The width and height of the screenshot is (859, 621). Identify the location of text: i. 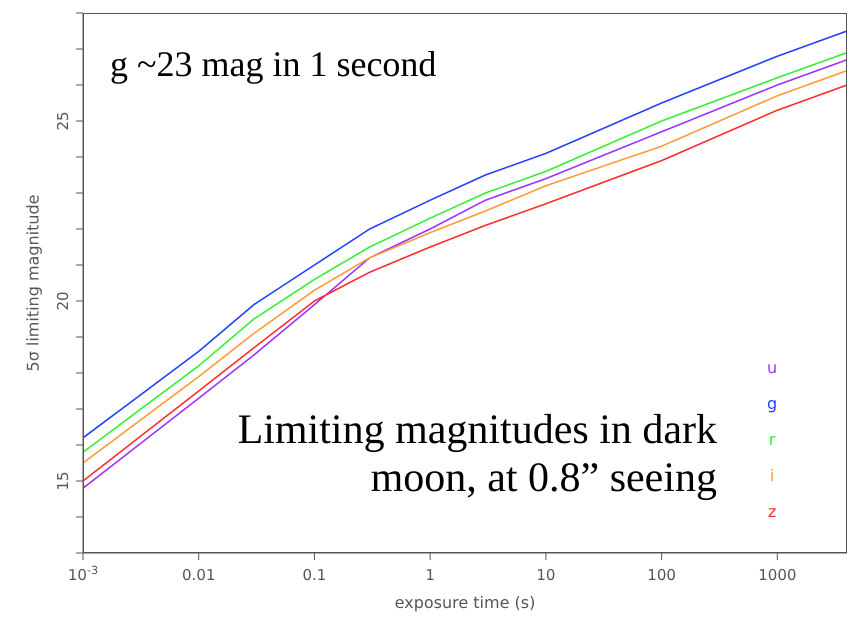
(772, 475).